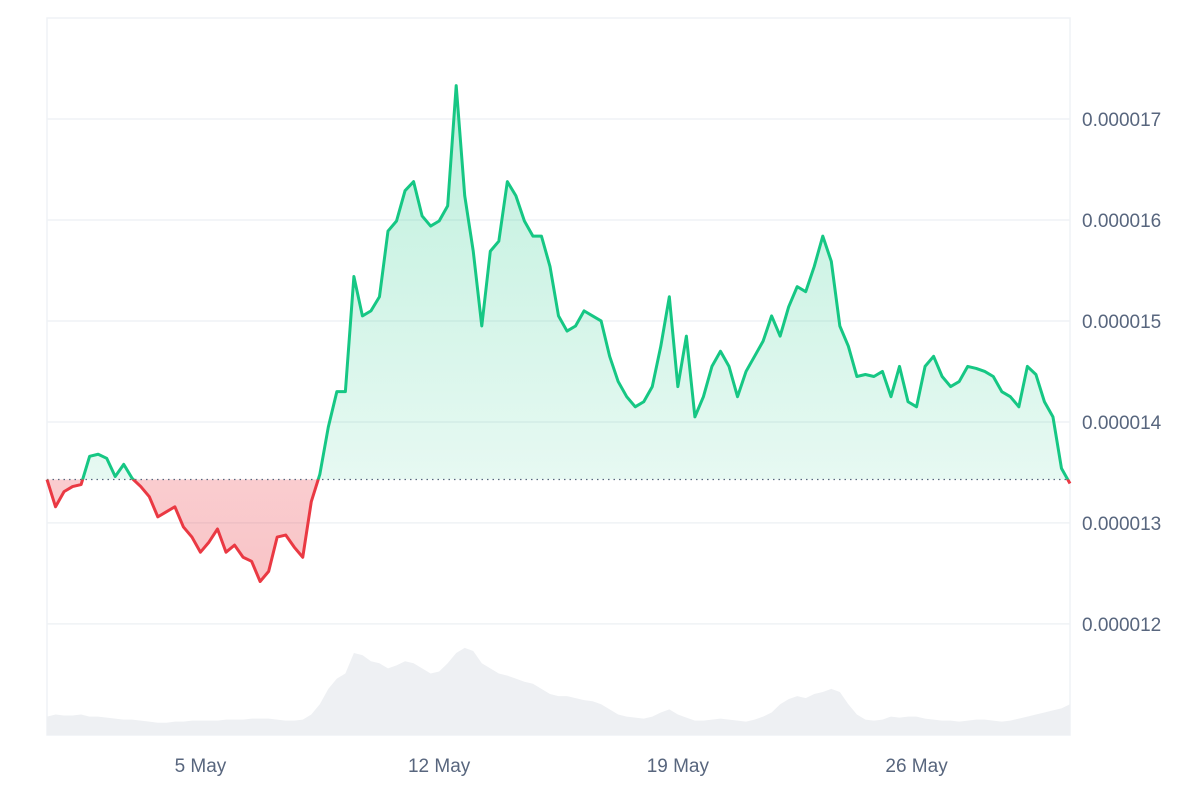 This screenshot has height=800, width=1200. Describe the element at coordinates (558, 531) in the screenshot. I see `price-line-down` at that location.